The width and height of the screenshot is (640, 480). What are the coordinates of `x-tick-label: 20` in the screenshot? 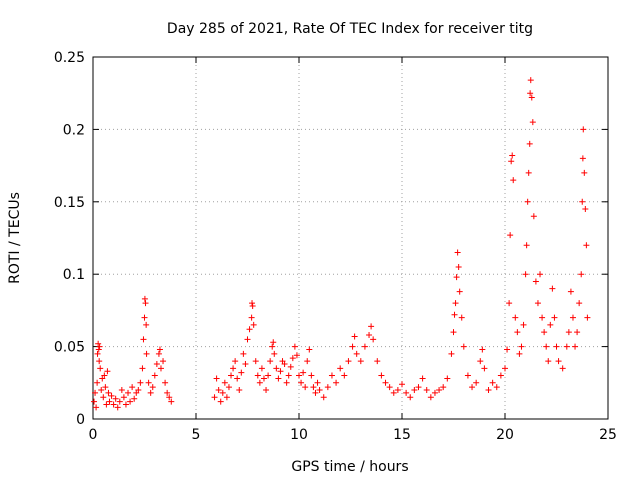 It's located at (505, 435).